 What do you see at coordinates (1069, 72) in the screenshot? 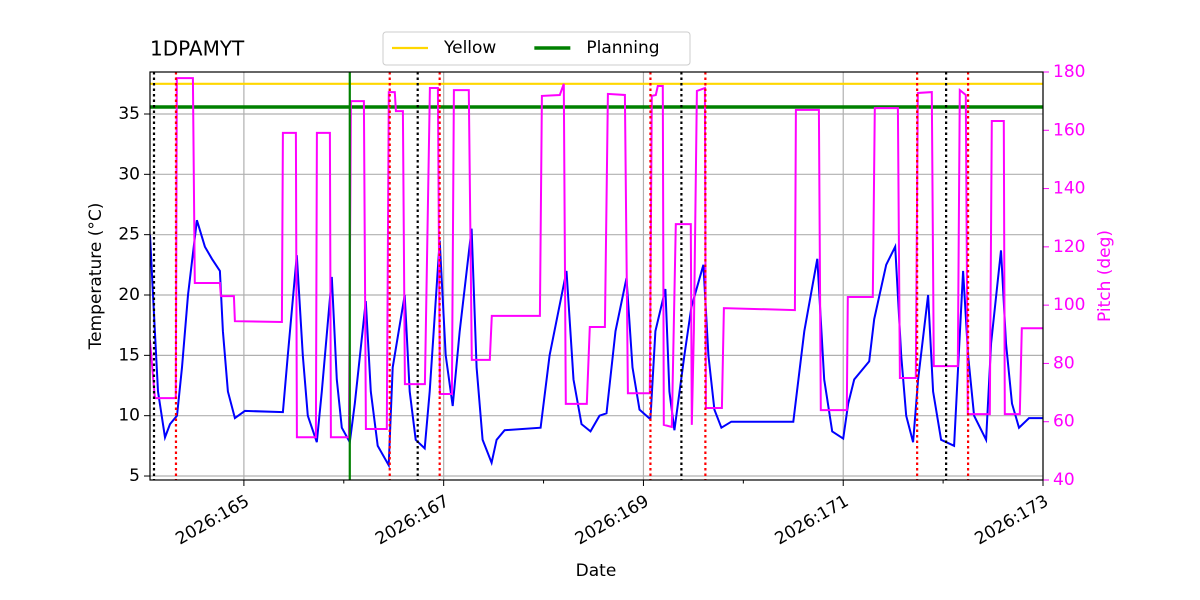
I see `y2-tick-label: 180` at bounding box center [1069, 72].